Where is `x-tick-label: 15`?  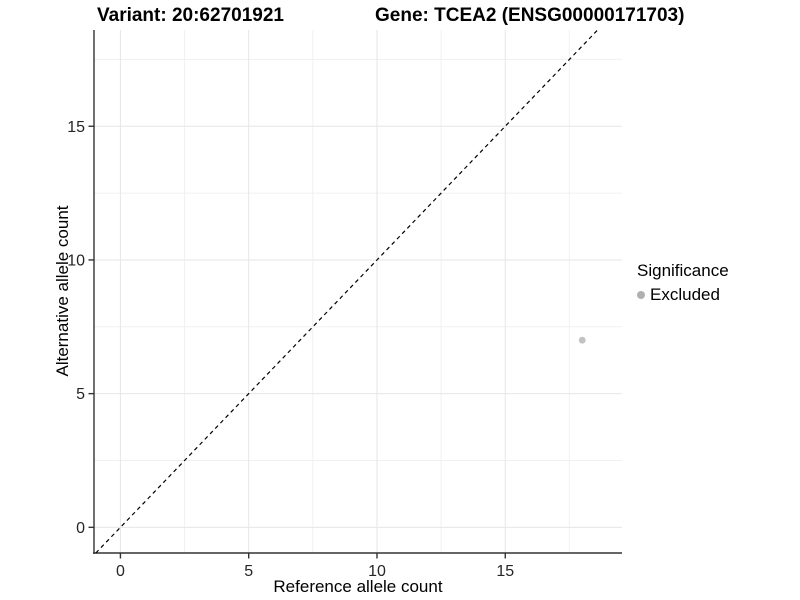 x-tick-label: 15 is located at coordinates (505, 571).